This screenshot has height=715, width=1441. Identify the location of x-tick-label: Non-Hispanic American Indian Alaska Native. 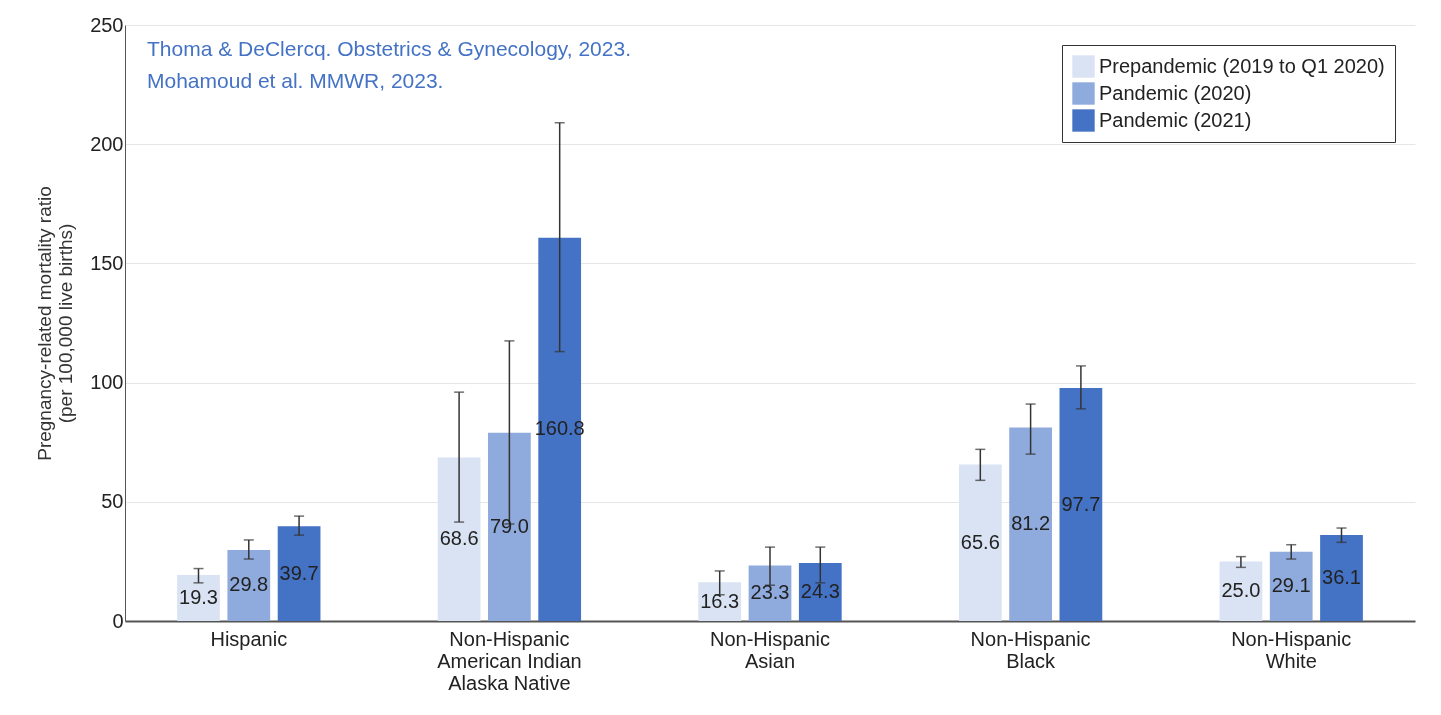
(509, 660).